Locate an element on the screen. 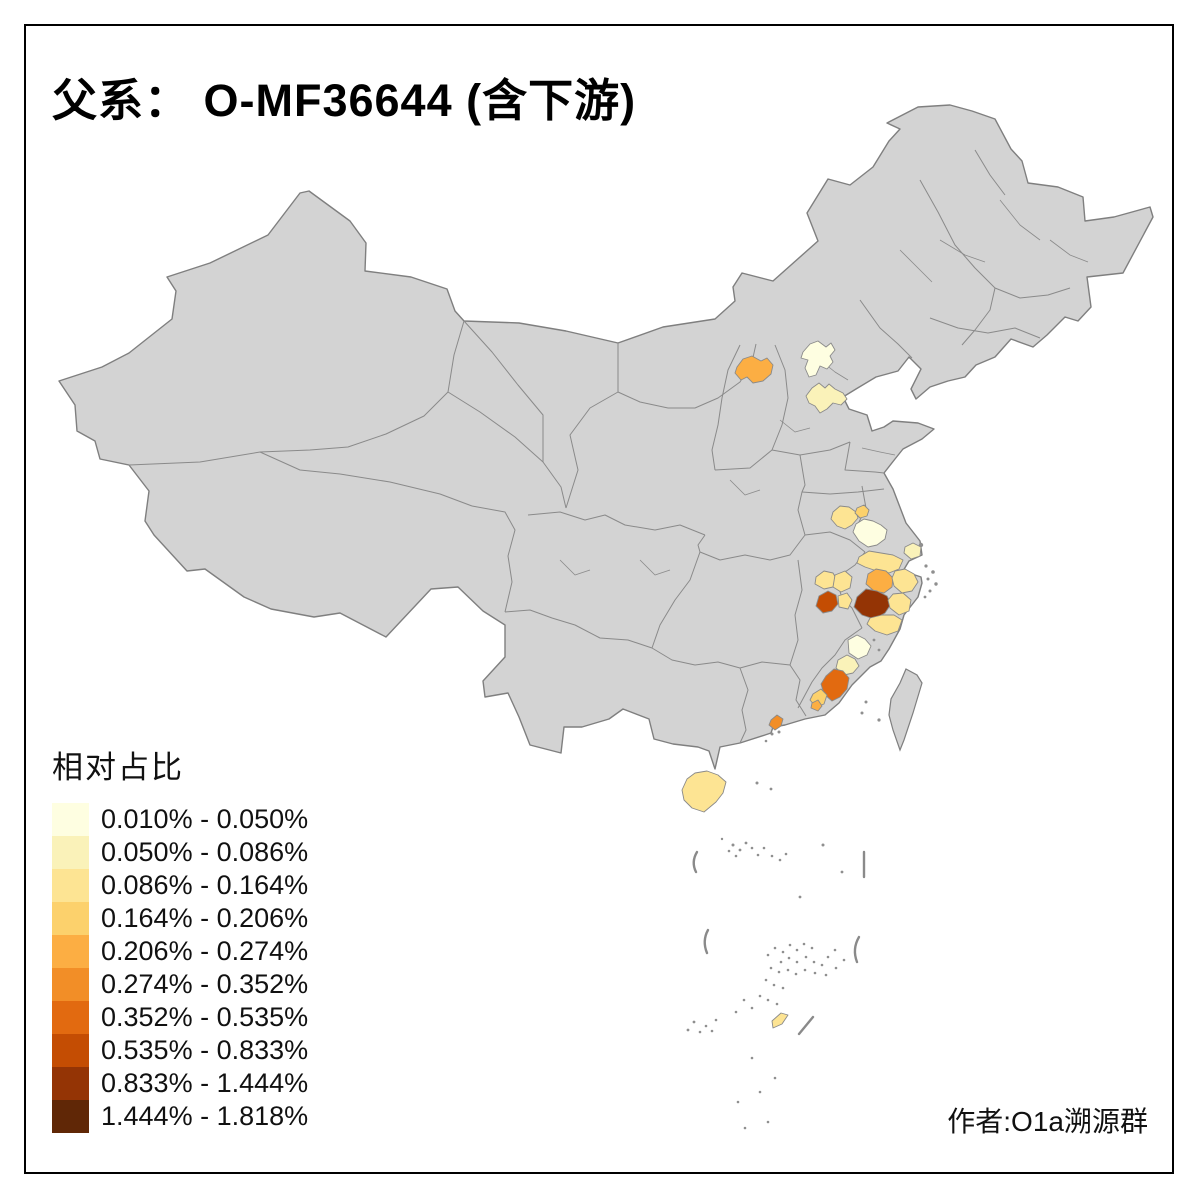 Image resolution: width=1200 pixels, height=1200 pixels. region-shanghai-area is located at coordinates (912, 551).